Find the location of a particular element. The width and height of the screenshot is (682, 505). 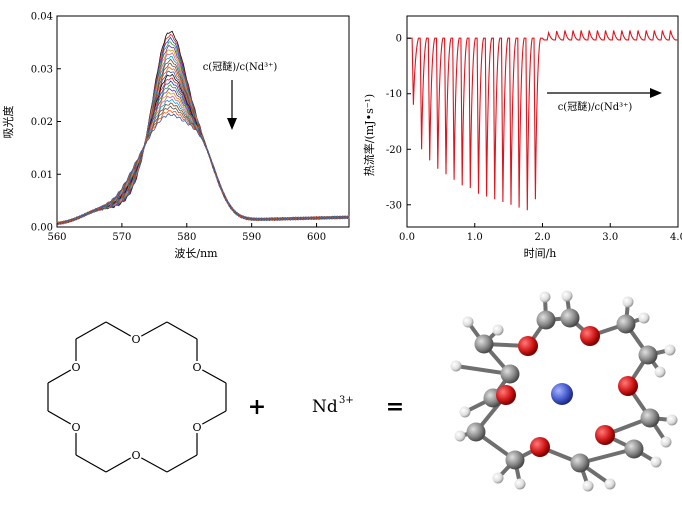

itc-heat-flow-line is located at coordinates (542, 120).